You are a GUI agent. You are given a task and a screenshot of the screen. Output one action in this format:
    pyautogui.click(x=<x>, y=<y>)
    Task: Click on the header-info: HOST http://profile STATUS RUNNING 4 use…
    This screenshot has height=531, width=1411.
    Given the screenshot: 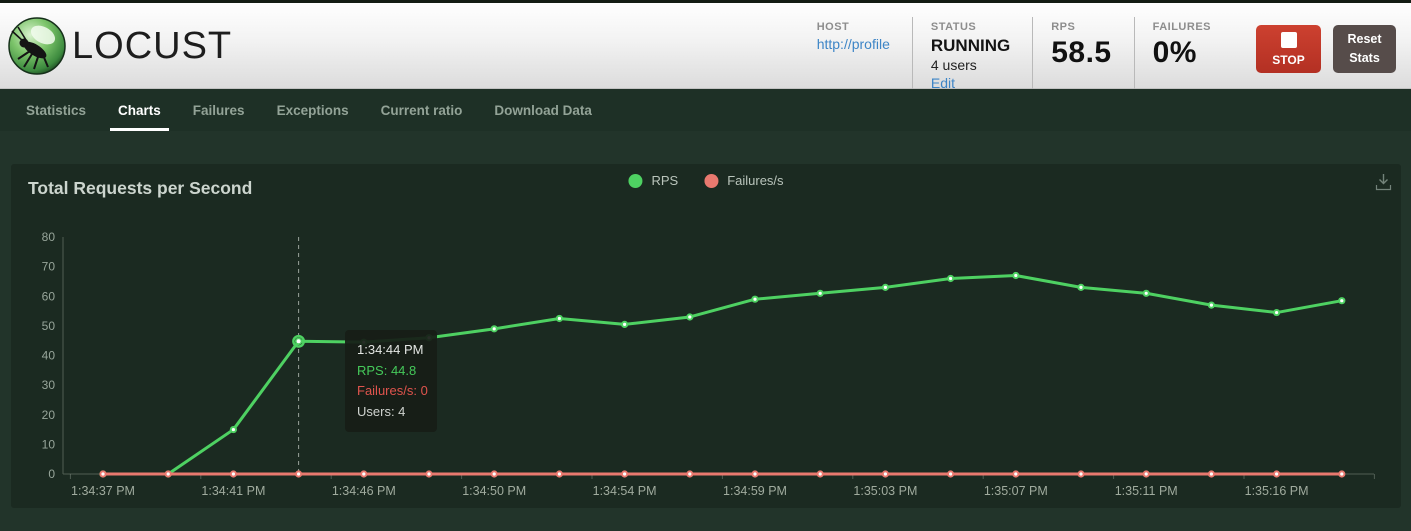 What is the action you would take?
    pyautogui.click(x=1016, y=57)
    